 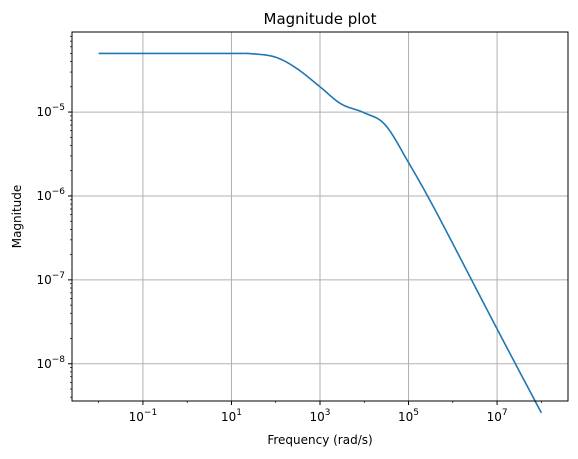 I want to click on y-tick-label-exponent: −5, so click(x=58, y=108).